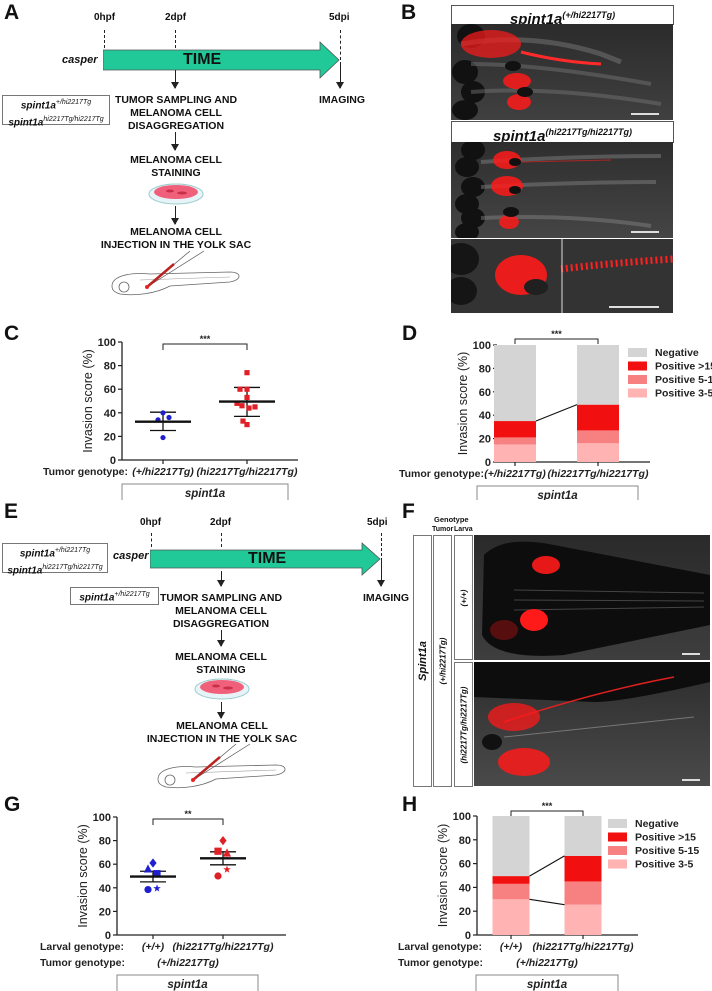 This screenshot has width=712, height=991. What do you see at coordinates (12, 12) in the screenshot?
I see `panel-letter-a: A` at bounding box center [12, 12].